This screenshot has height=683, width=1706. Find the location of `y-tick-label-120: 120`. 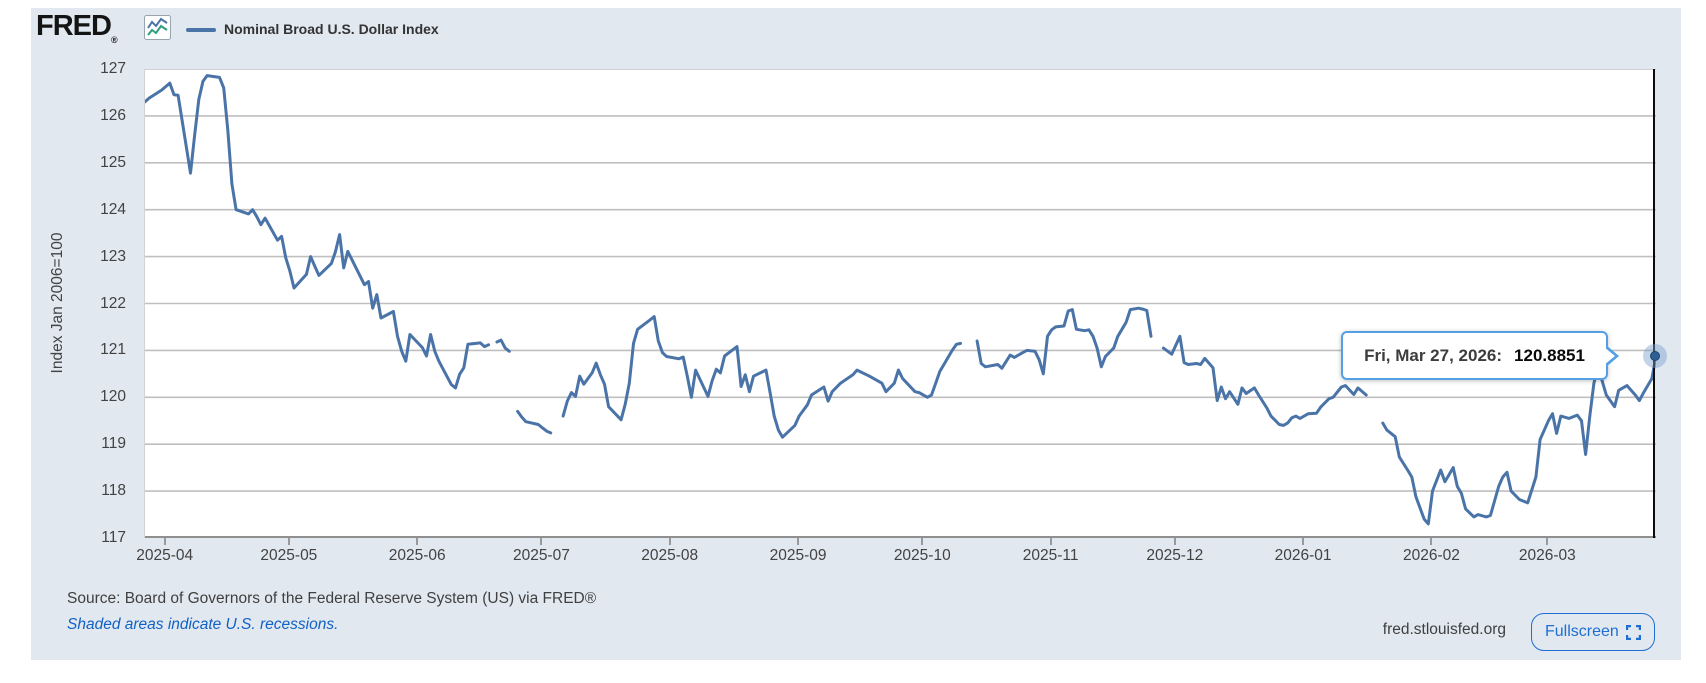

y-tick-label-120: 120 is located at coordinates (113, 397).